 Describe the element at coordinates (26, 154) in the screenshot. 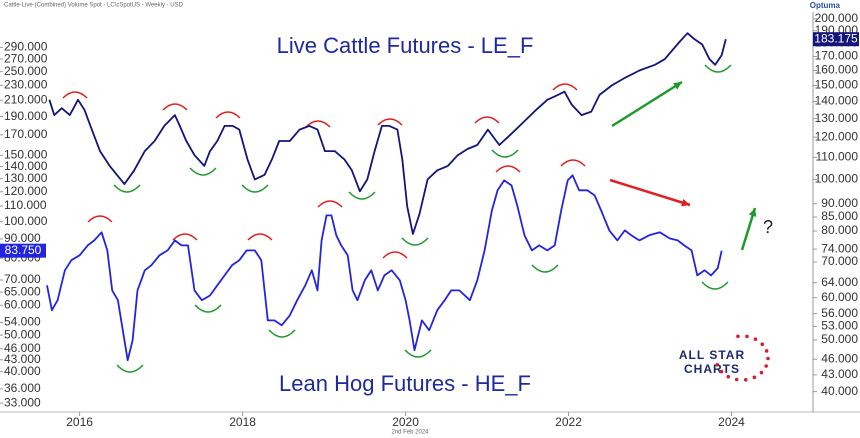

I see `y-tick-label: 150.000` at that location.